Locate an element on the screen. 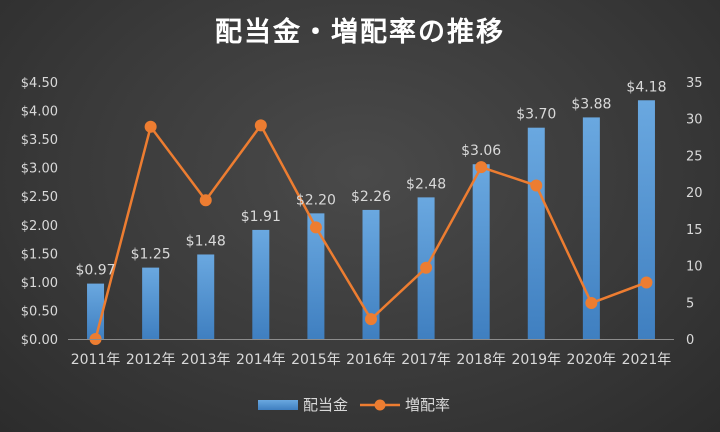 This screenshot has width=720, height=432. left-axis-tick-label: $2.50 is located at coordinates (39, 197).